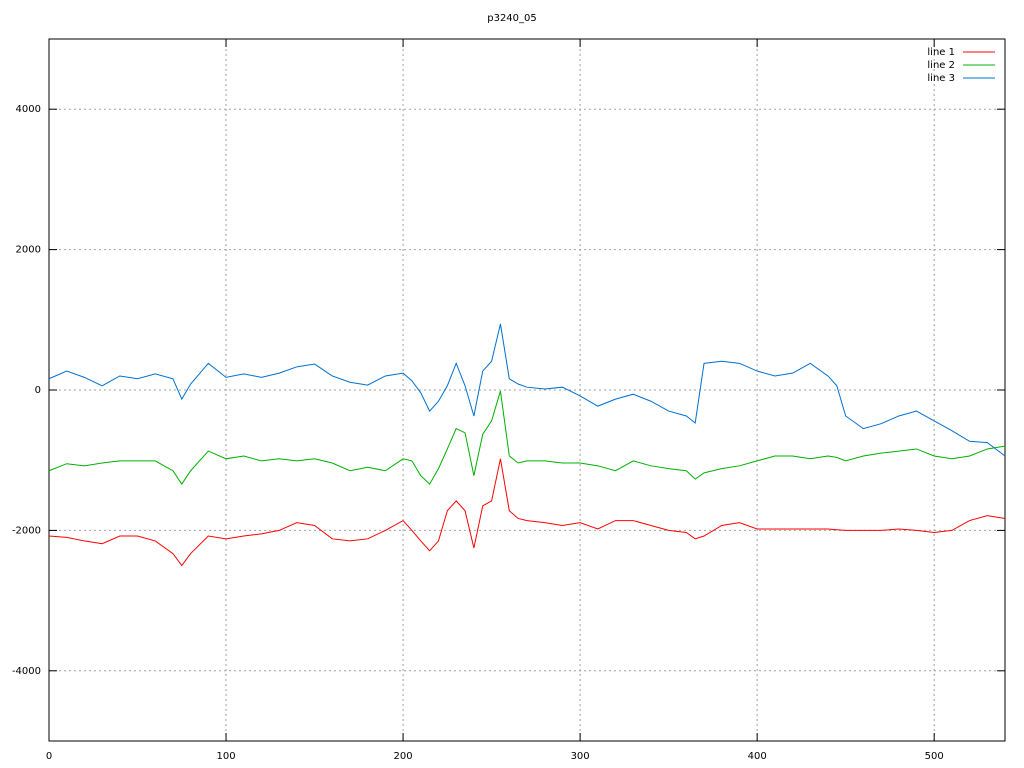 The height and width of the screenshot is (768, 1024). Describe the element at coordinates (26, 671) in the screenshot. I see `y-tick-label: -4000` at that location.